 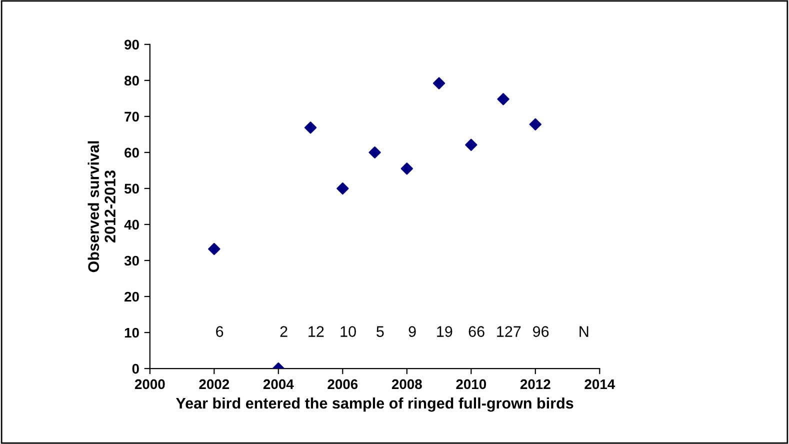 What do you see at coordinates (412, 331) in the screenshot?
I see `annotation: 9` at bounding box center [412, 331].